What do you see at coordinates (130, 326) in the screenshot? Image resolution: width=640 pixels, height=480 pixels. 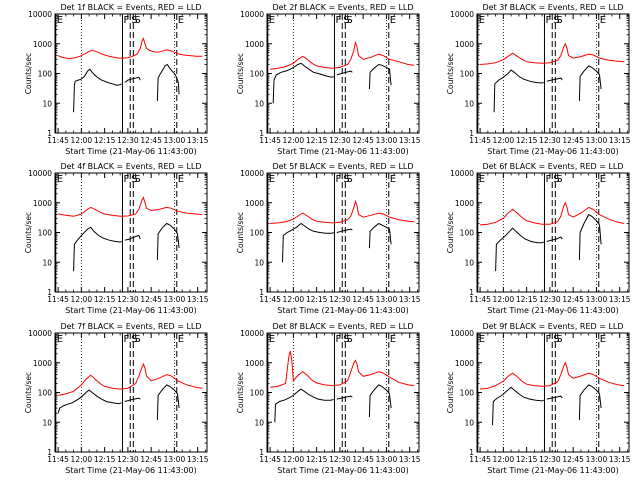 I see `panel-title: Det 7f BLACK = Events, RED = LLD` at bounding box center [130, 326].